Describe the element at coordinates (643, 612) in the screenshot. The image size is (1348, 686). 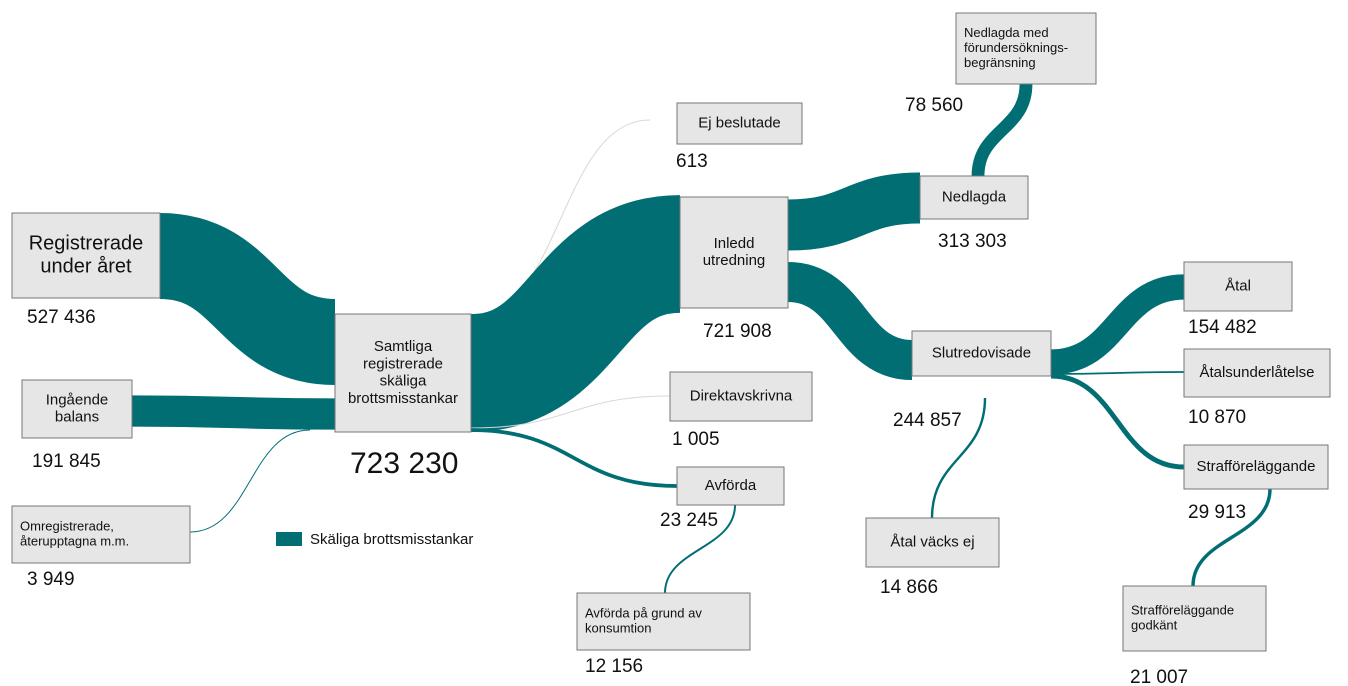
I see `node-label: Avförda på grund av` at that location.